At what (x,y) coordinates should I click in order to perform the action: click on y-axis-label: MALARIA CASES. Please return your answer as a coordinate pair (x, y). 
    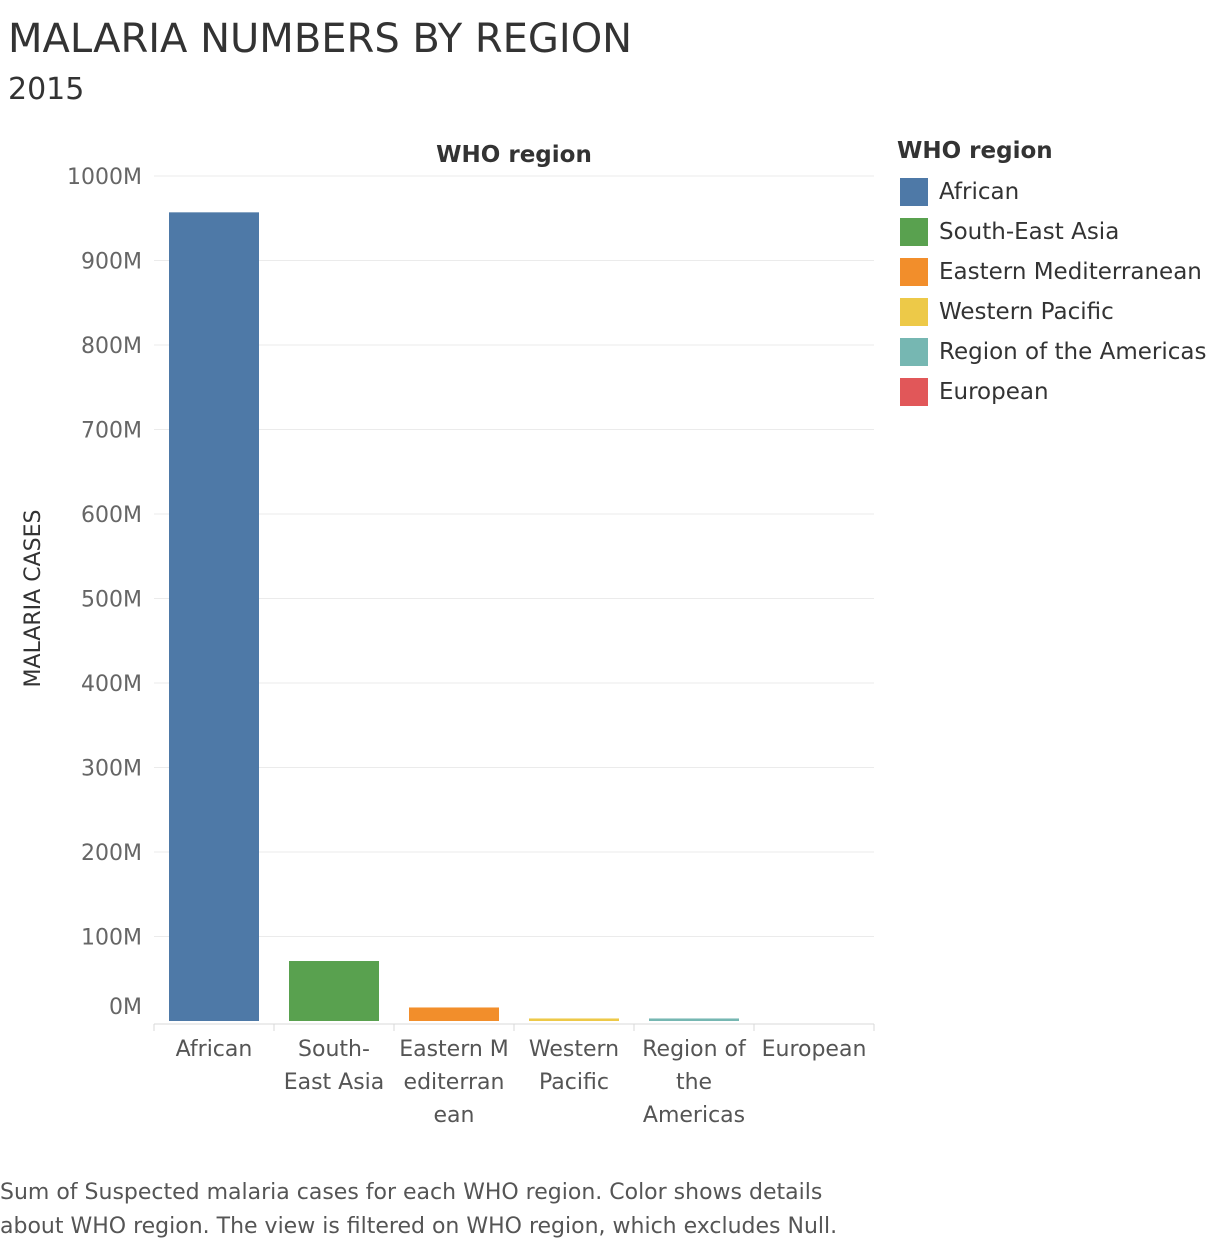
    Looking at the image, I should click on (33, 599).